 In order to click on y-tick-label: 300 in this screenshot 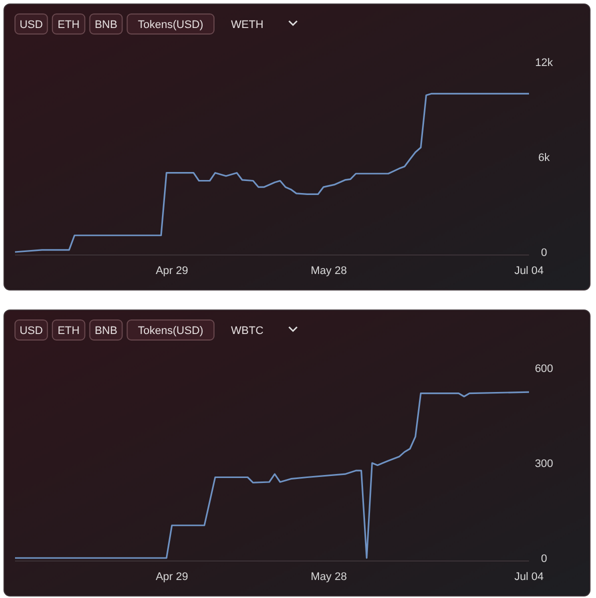, I will do `click(544, 464)`.